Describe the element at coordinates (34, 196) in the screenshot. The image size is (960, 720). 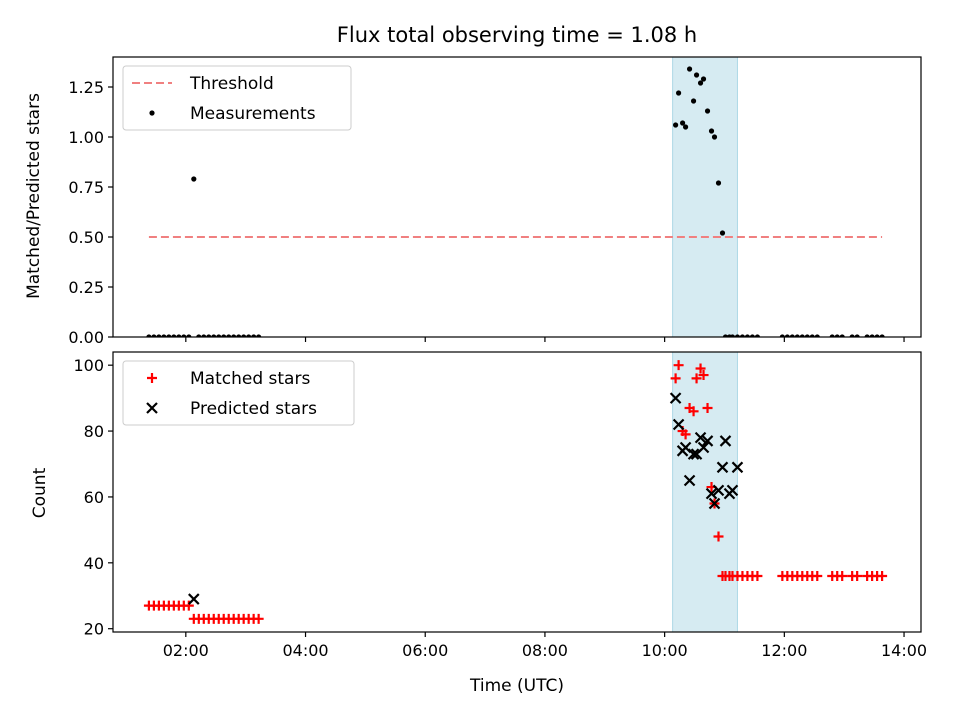
I see `y-axis-label-ratio: Matched/Predicted stars` at that location.